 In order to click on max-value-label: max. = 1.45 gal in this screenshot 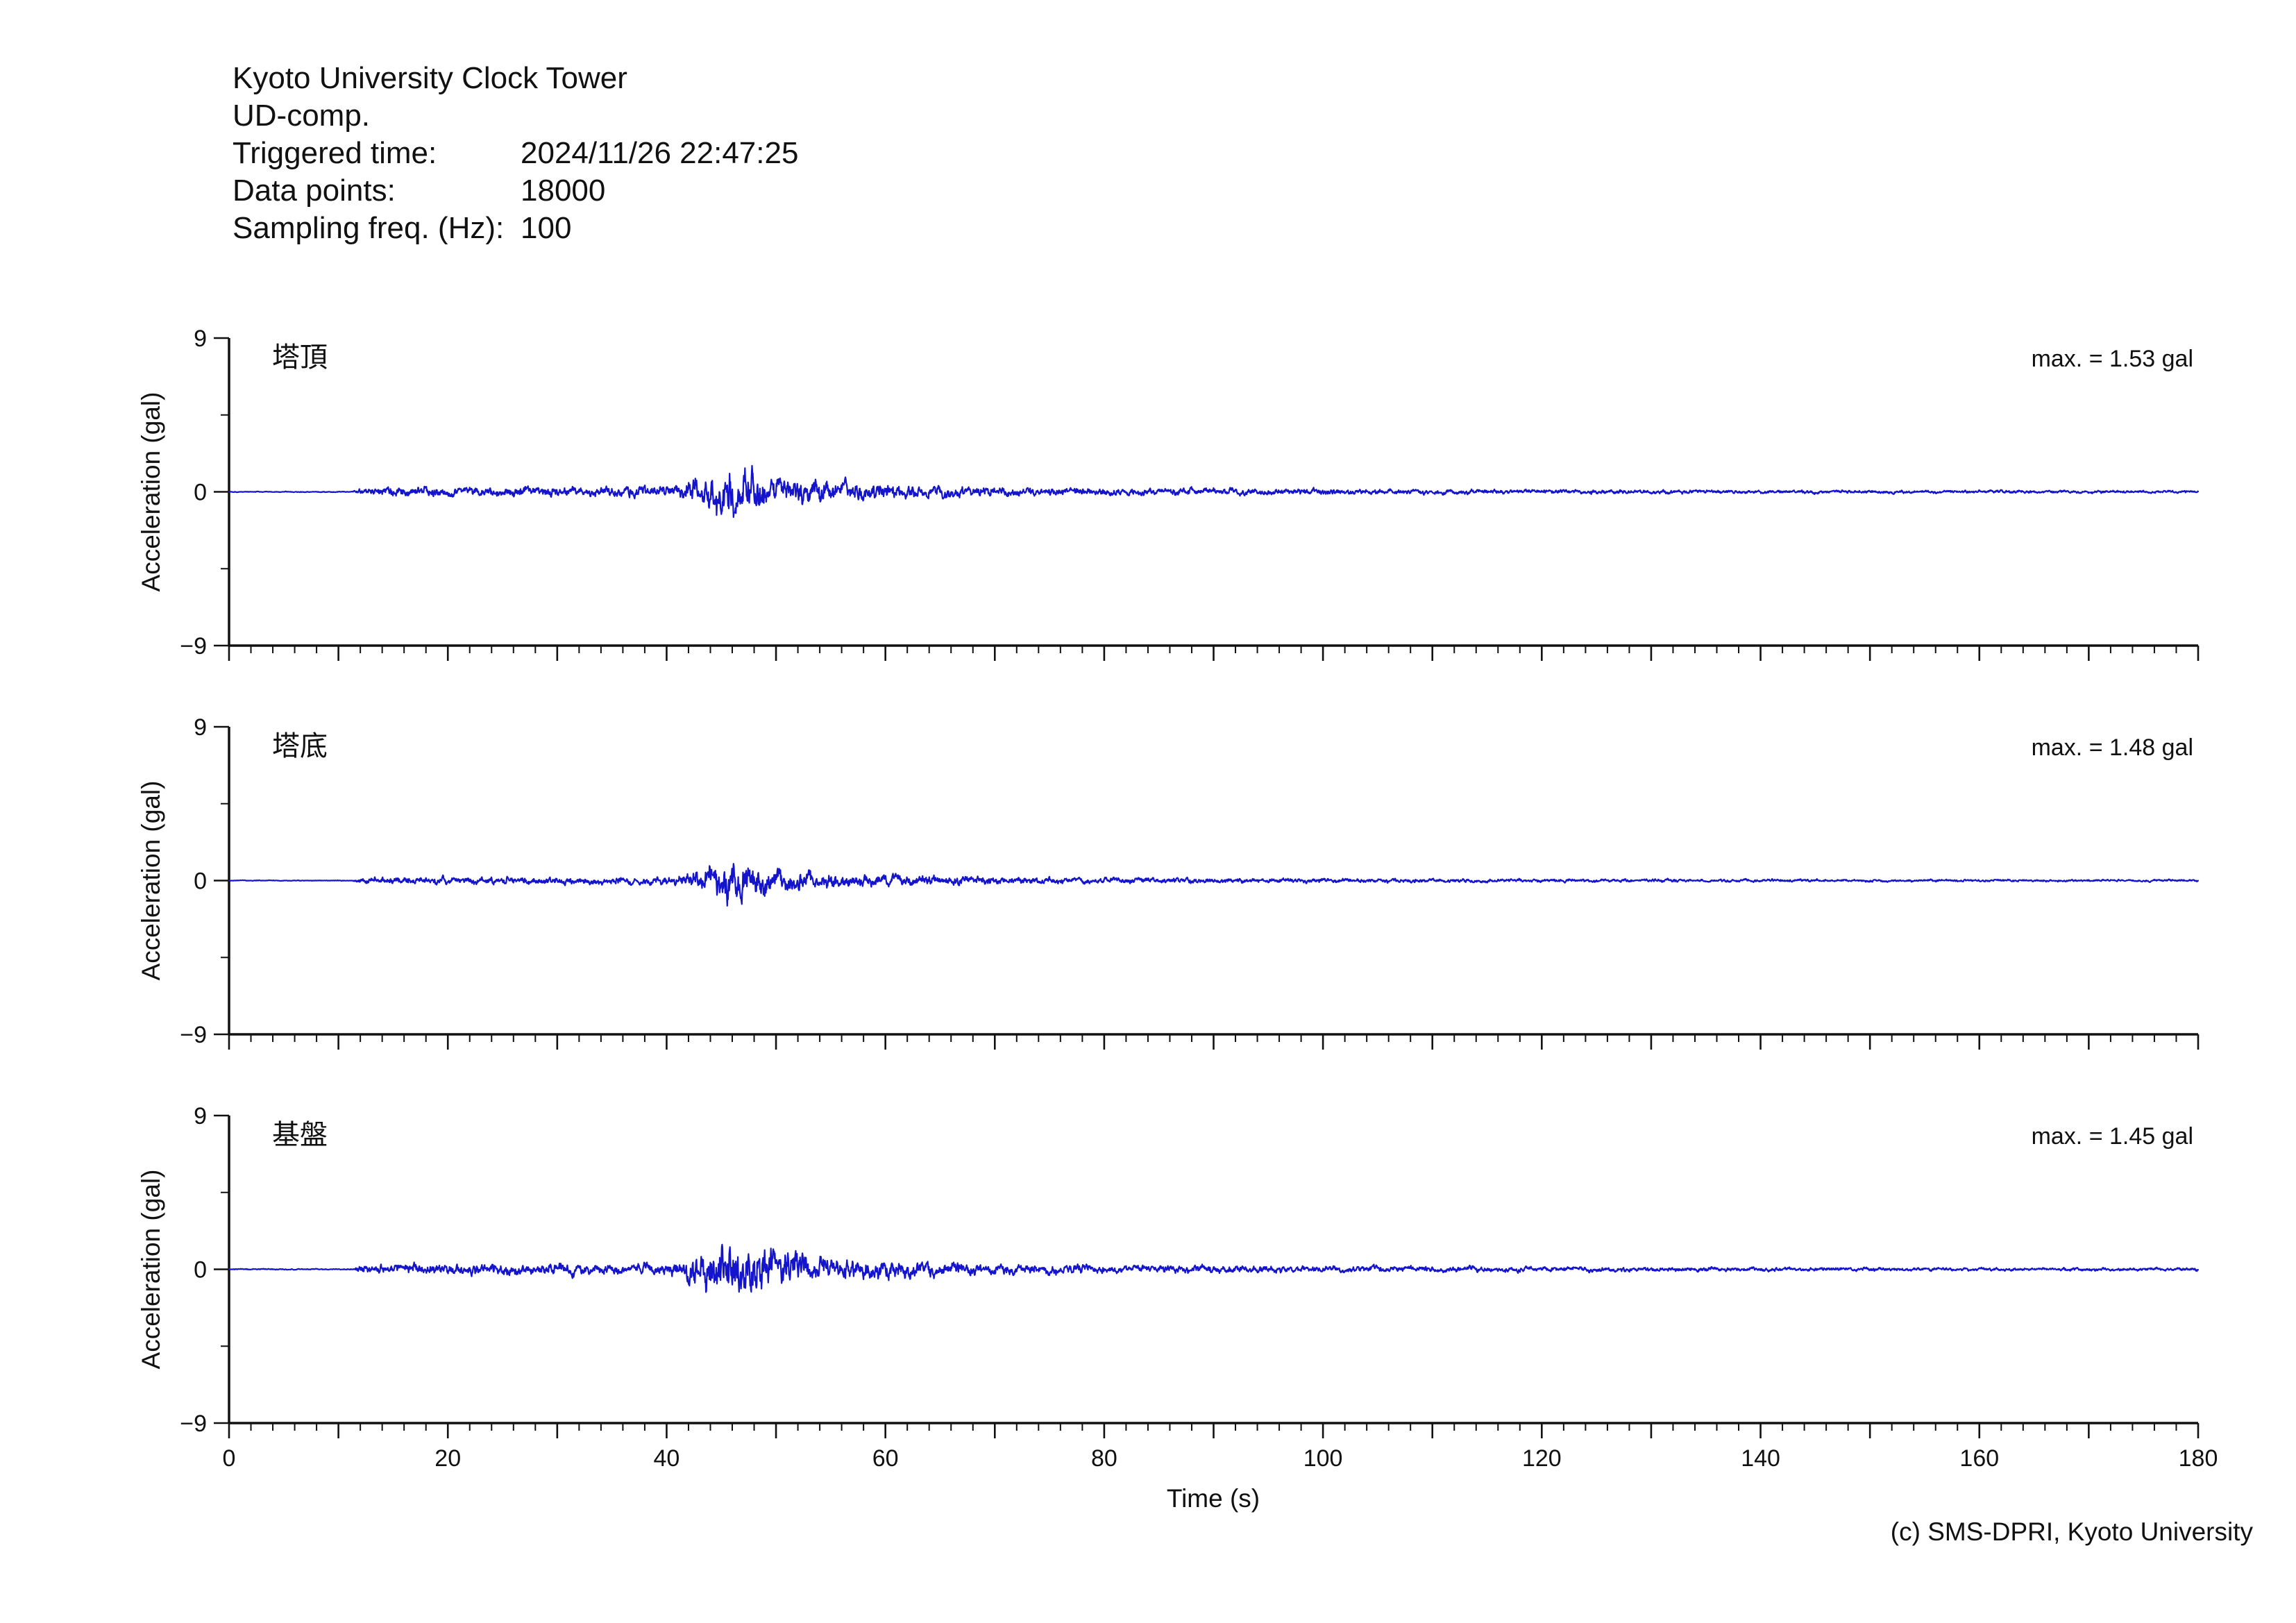, I will do `click(2113, 1136)`.